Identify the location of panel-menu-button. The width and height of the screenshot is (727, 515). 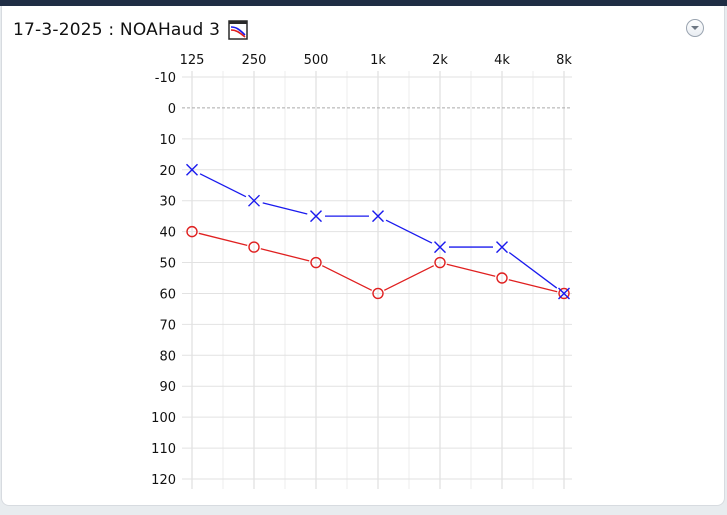
(695, 28).